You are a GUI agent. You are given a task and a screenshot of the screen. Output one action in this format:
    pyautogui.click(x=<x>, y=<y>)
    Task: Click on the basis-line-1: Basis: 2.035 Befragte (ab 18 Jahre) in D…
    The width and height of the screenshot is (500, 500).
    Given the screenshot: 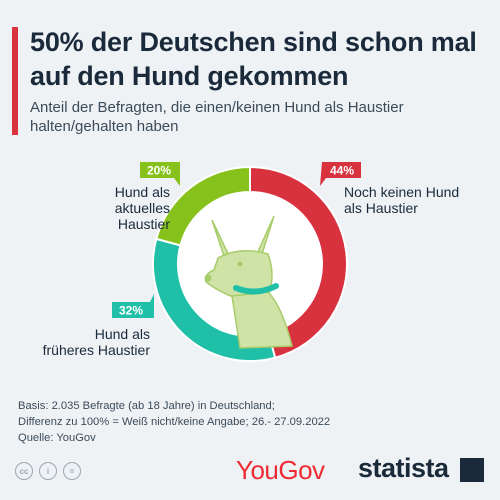 What is the action you would take?
    pyautogui.click(x=146, y=406)
    